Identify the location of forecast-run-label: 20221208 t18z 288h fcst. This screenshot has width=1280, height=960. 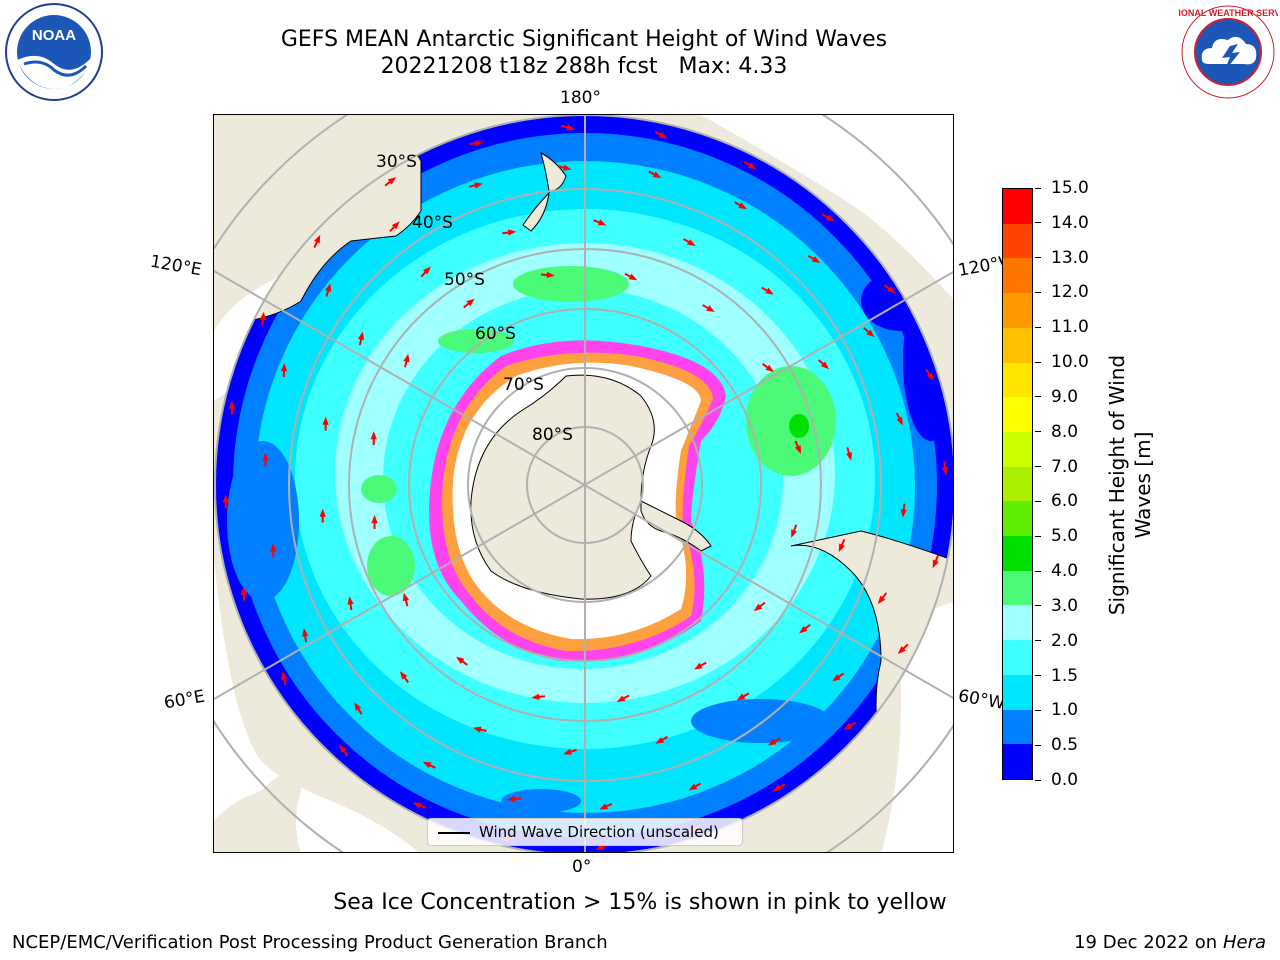
(519, 66).